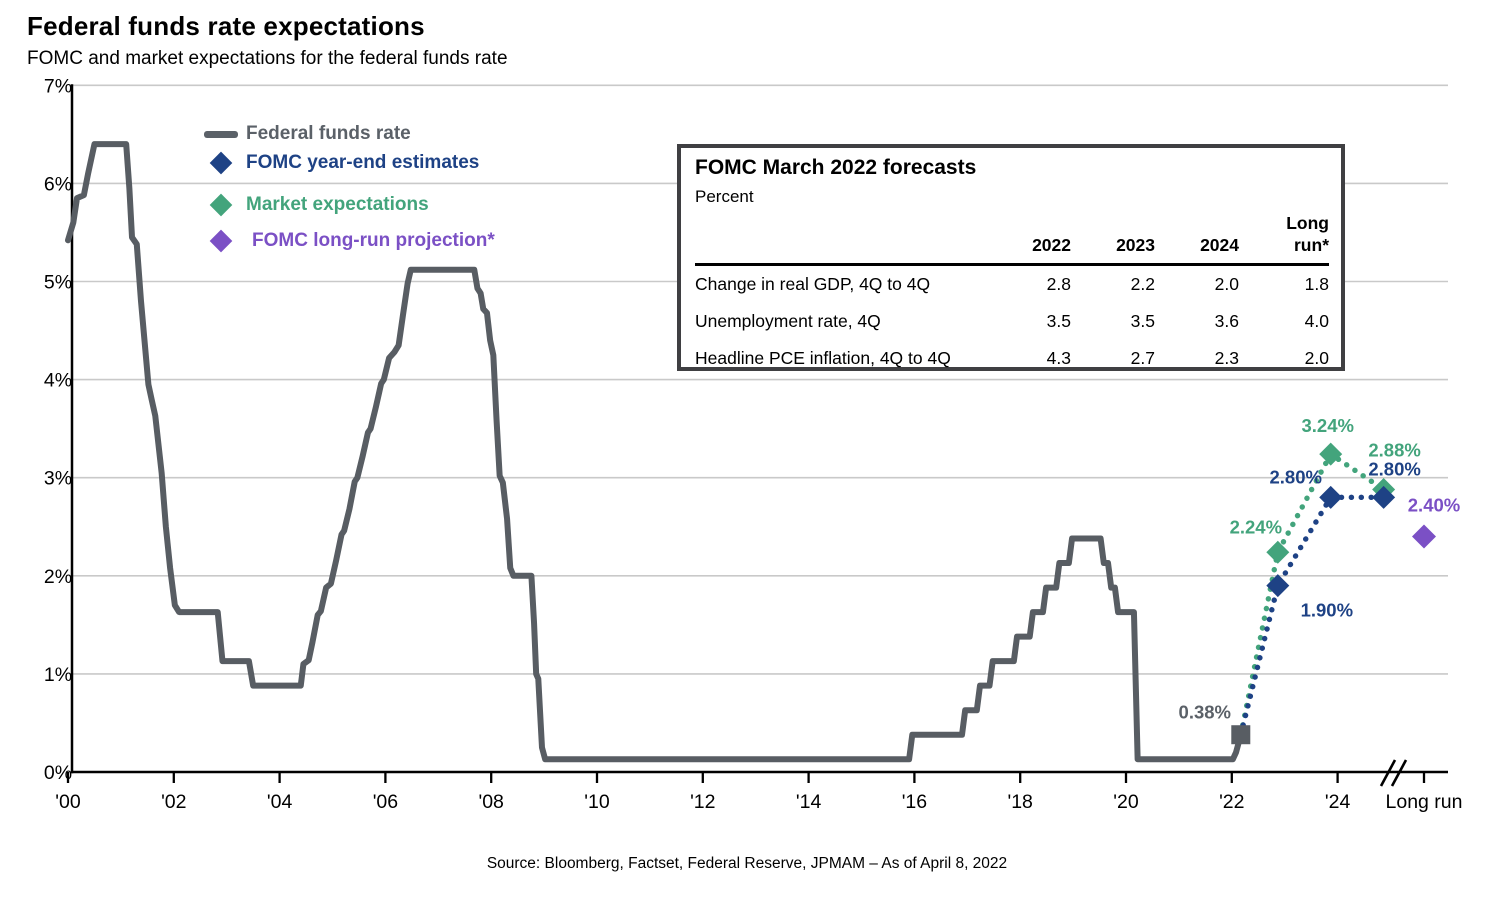 Image resolution: width=1494 pixels, height=898 pixels. I want to click on data-label: 3.24%, so click(1327, 425).